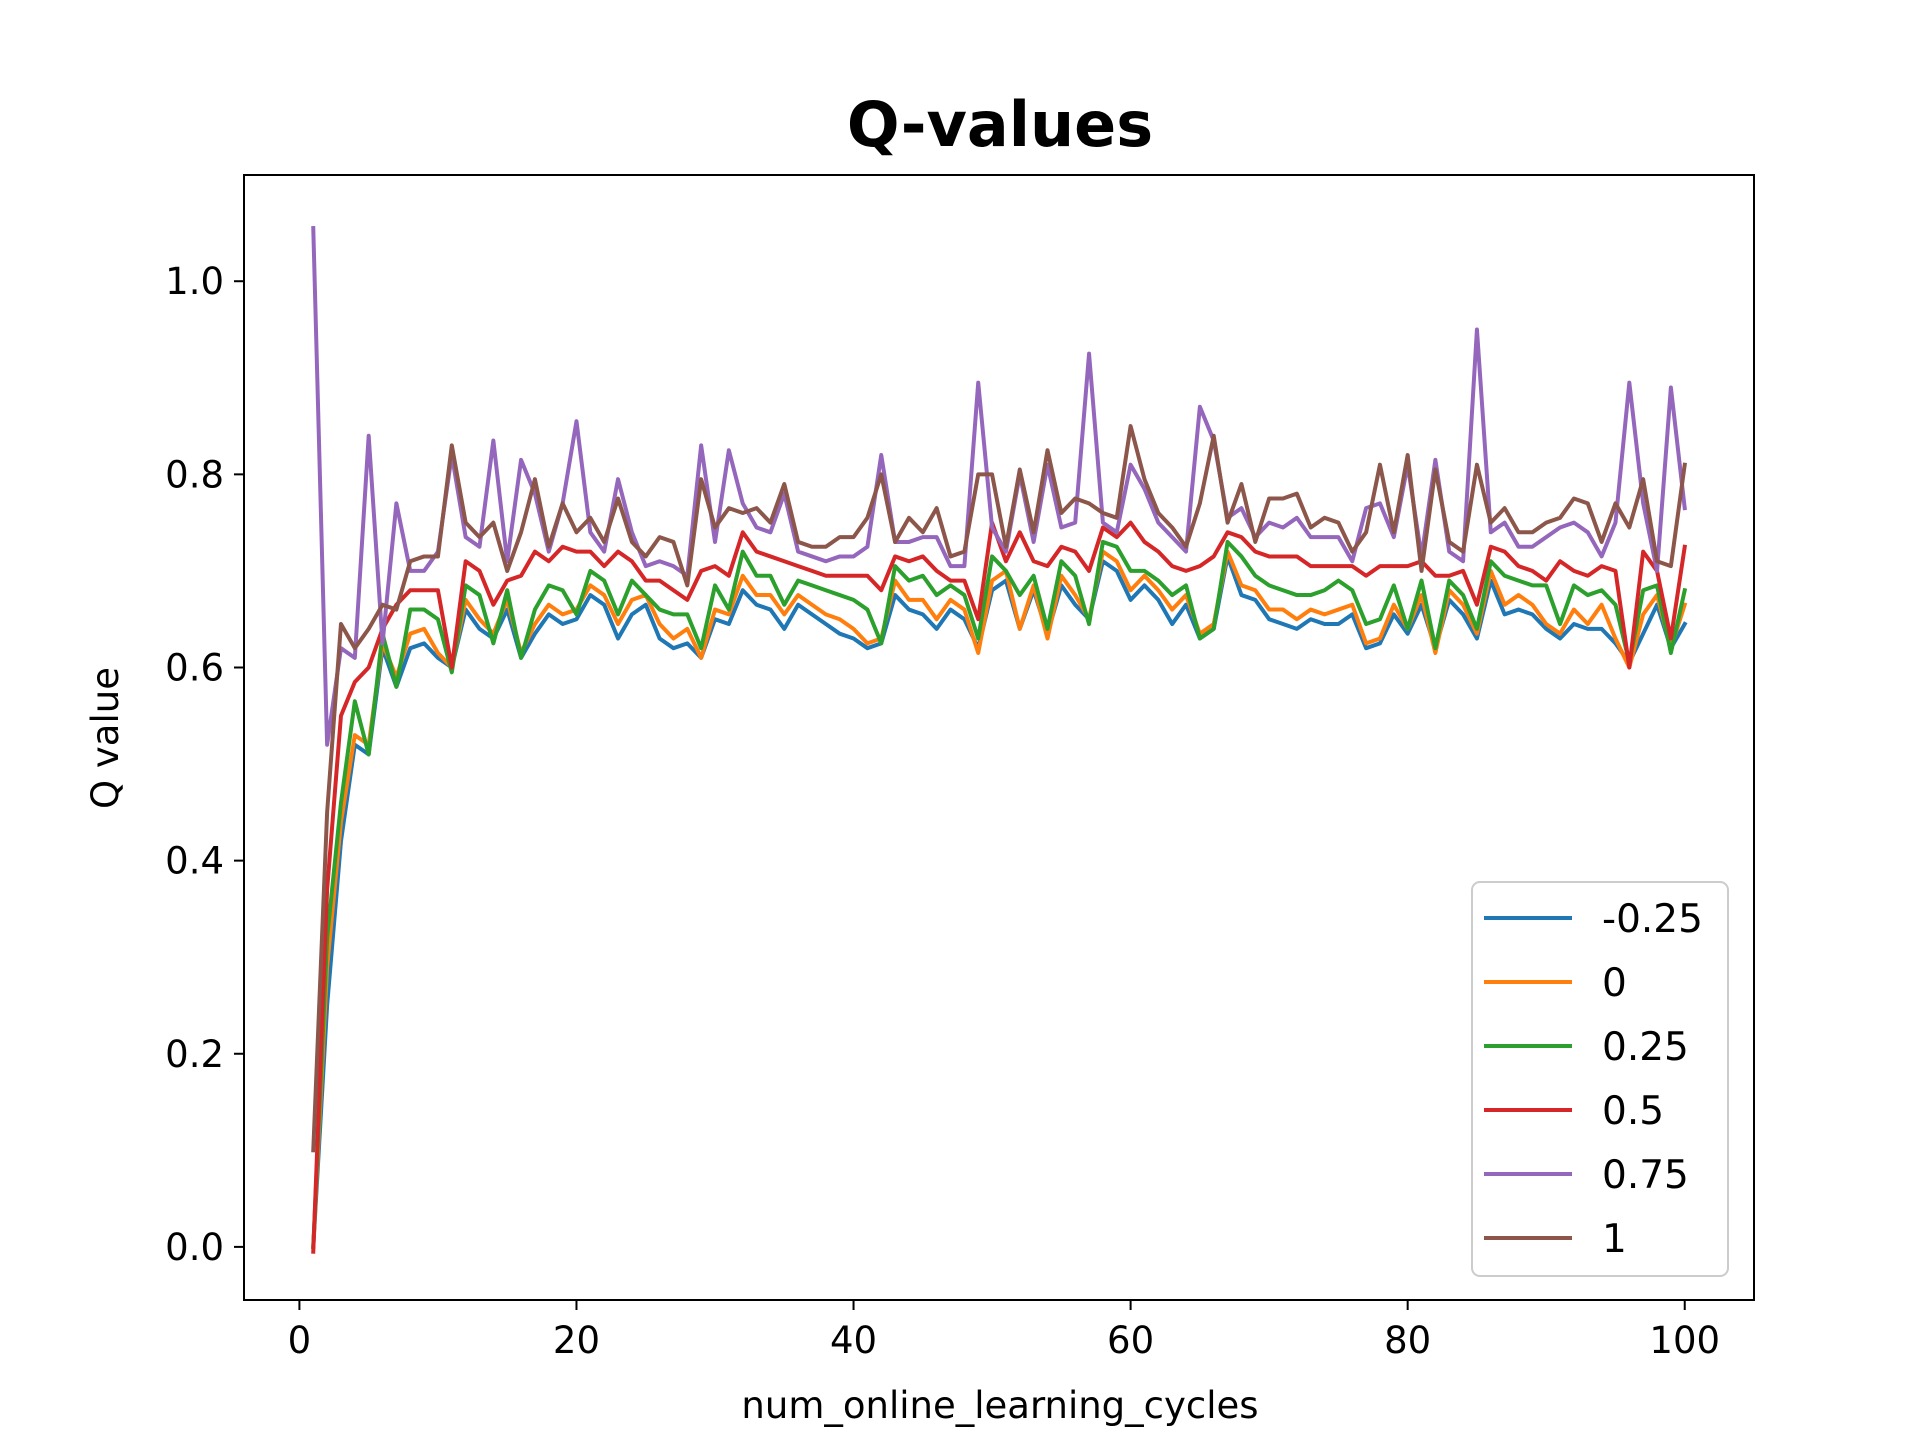 The image size is (1920, 1440). Describe the element at coordinates (1645, 1175) in the screenshot. I see `legend-label-4: 0.75` at that location.